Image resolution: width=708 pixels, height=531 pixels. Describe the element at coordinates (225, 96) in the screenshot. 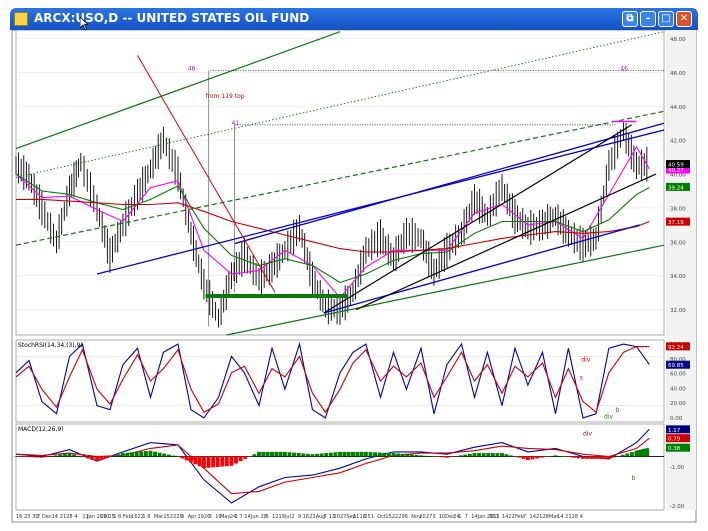

I see `annotation-text: from 119 top` at that location.